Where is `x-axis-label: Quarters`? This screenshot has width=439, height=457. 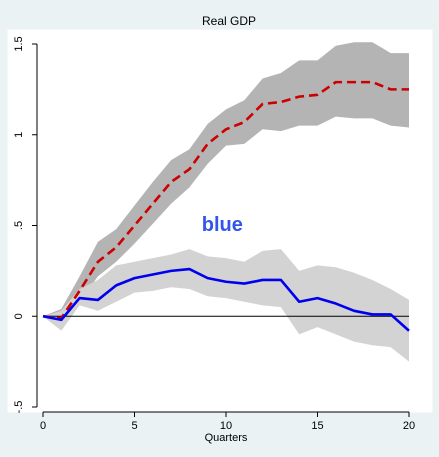
x-axis-label: Quarters is located at coordinates (226, 438).